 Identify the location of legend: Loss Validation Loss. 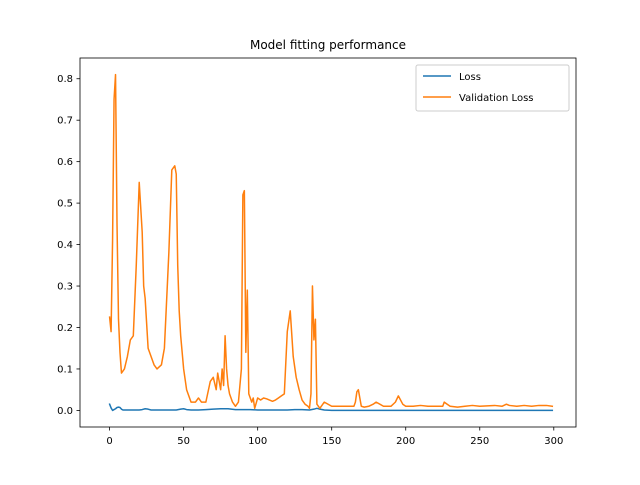
(492, 88).